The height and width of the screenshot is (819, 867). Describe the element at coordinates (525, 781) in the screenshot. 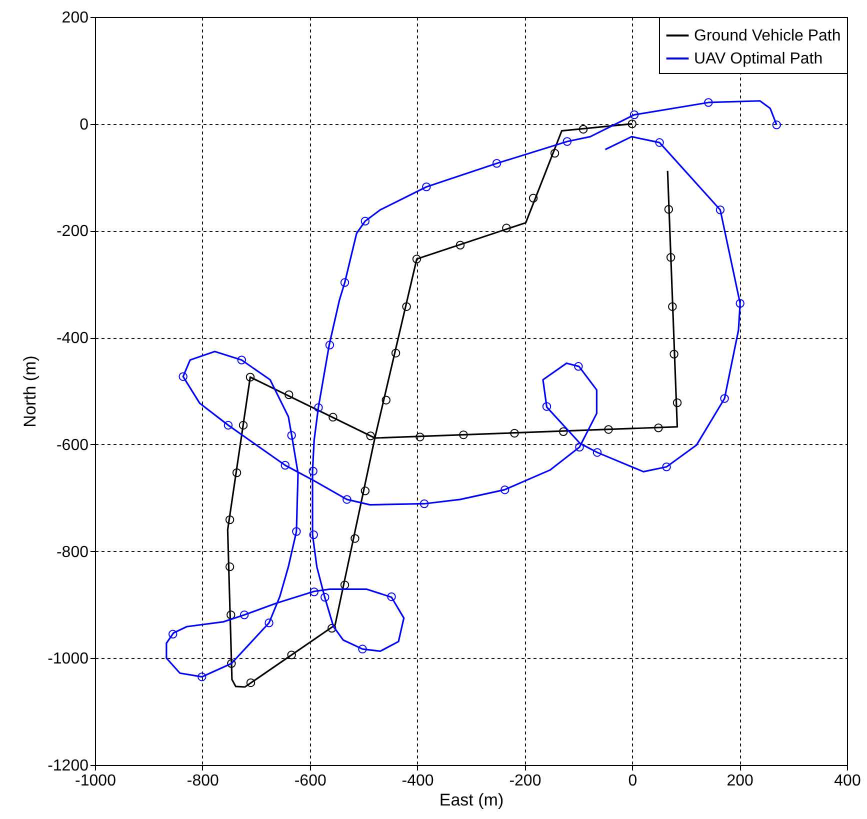

I see `x-tick-label: -200` at that location.